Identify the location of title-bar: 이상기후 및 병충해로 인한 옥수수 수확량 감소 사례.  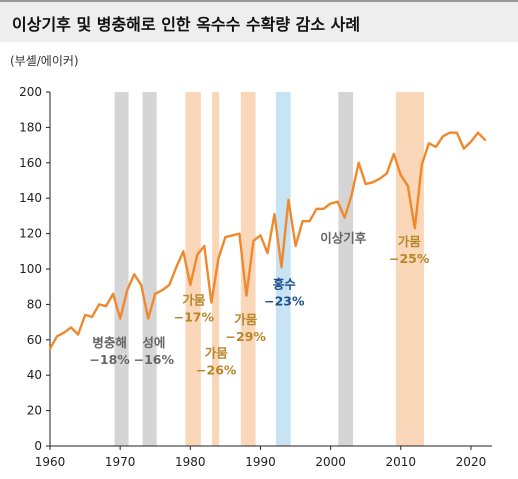
(259, 21).